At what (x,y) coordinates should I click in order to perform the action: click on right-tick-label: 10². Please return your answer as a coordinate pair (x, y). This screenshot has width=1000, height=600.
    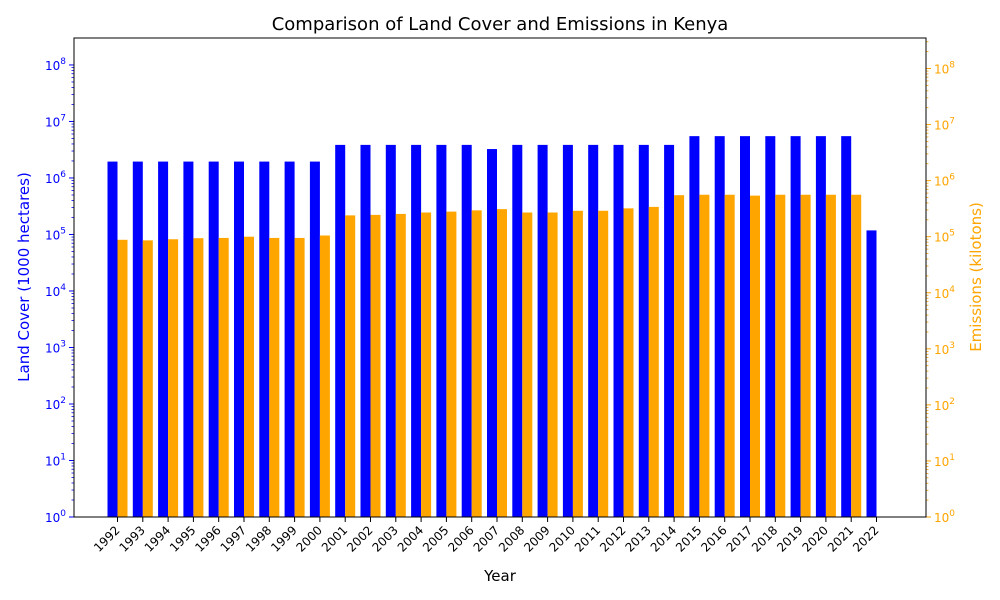
    Looking at the image, I should click on (944, 405).